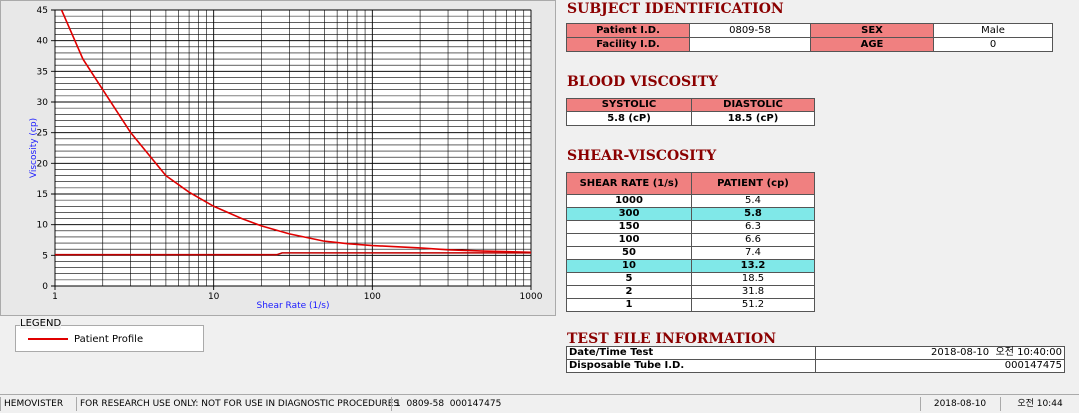 Image resolution: width=1079 pixels, height=413 pixels. What do you see at coordinates (672, 339) in the screenshot?
I see `section-title: TEST FILE INFORMATION` at bounding box center [672, 339].